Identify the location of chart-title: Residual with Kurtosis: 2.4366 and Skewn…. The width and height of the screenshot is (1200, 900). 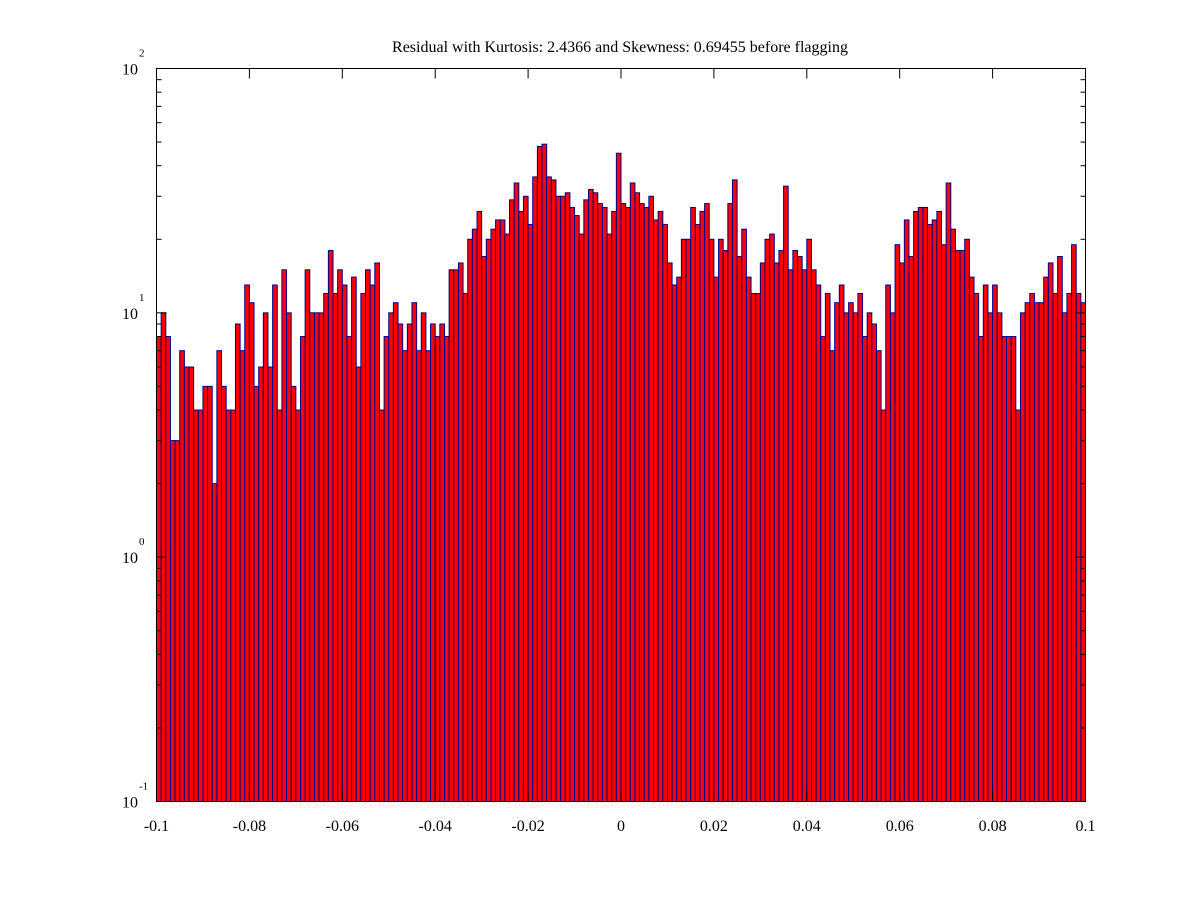
(620, 47).